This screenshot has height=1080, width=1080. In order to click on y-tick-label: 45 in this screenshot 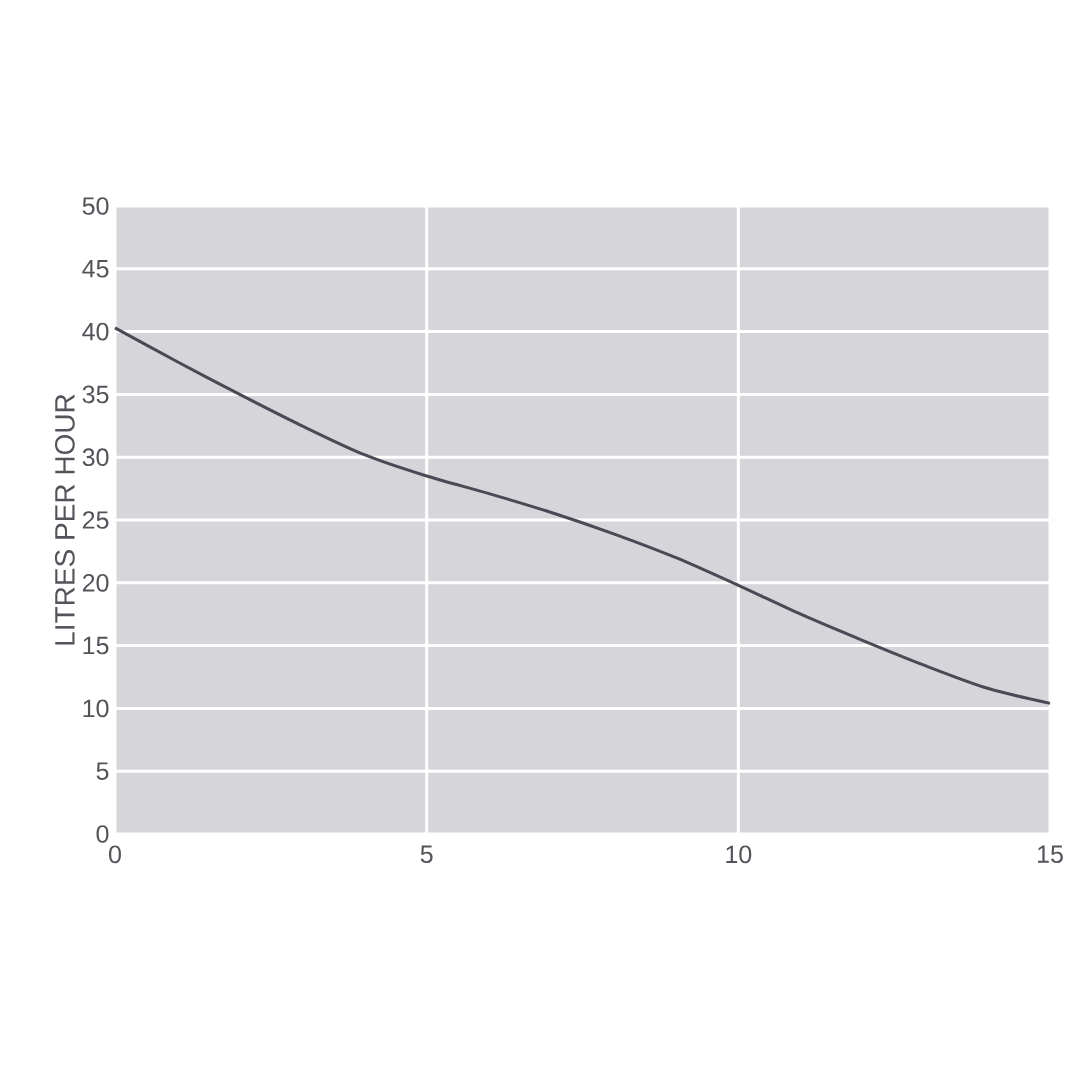, I will do `click(95, 269)`.